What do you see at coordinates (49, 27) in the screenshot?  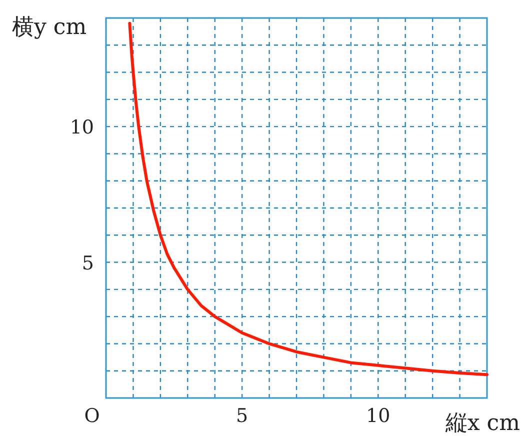 I see `y-axis-title: 横y cm` at bounding box center [49, 27].